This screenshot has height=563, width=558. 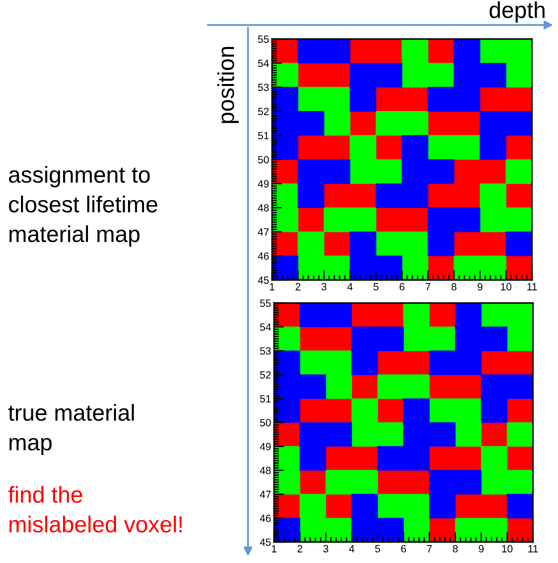 I want to click on text: assignment to closest lifetime material map, so click(x=83, y=206).